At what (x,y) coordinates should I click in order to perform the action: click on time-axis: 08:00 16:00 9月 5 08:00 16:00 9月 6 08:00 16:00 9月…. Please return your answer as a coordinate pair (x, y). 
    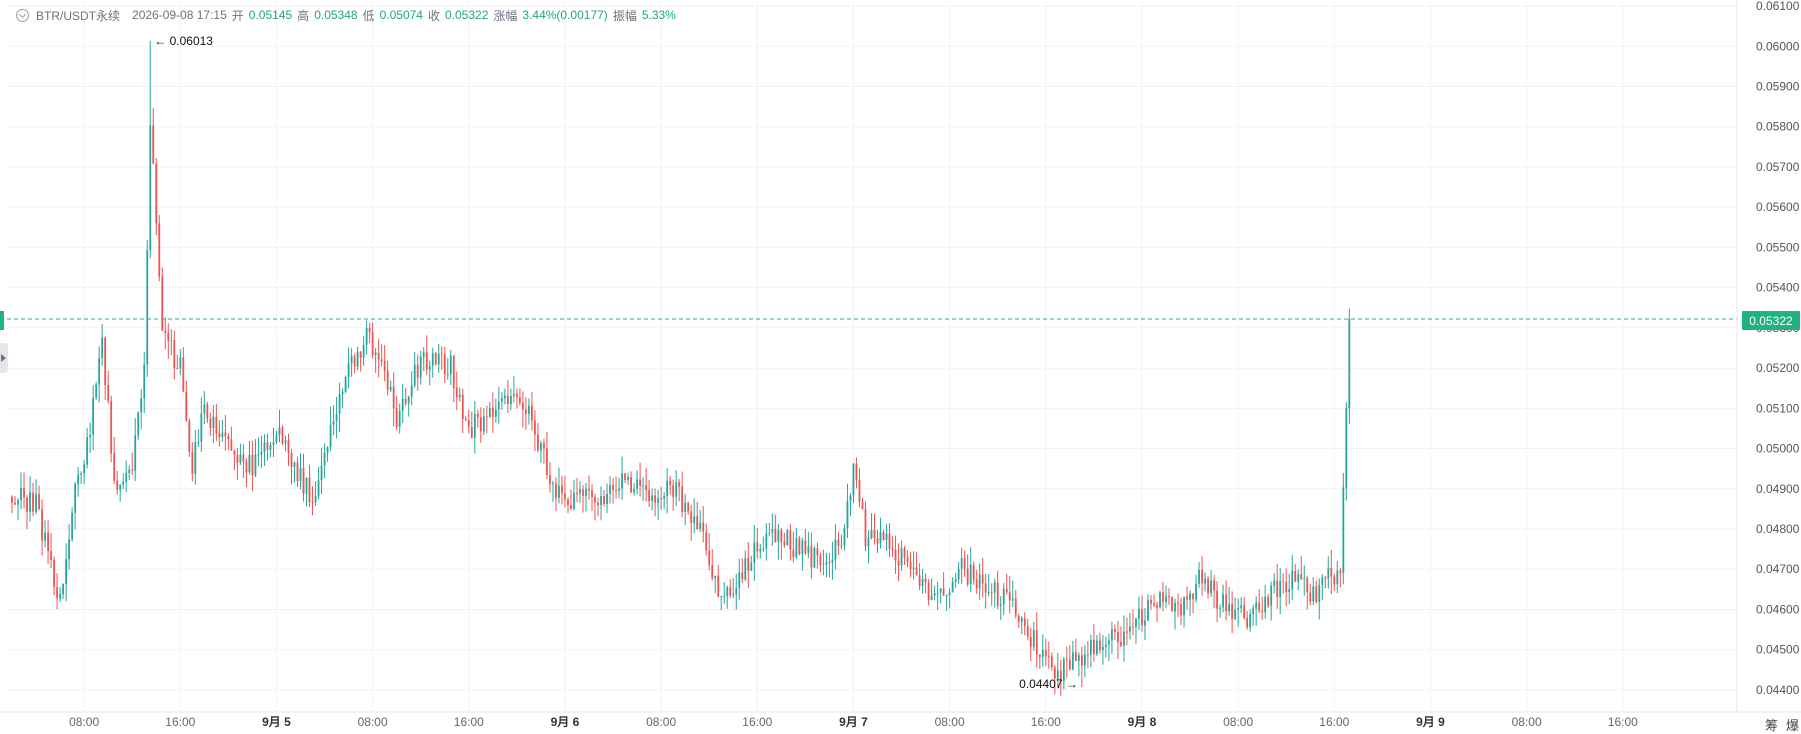
    Looking at the image, I should click on (900, 720).